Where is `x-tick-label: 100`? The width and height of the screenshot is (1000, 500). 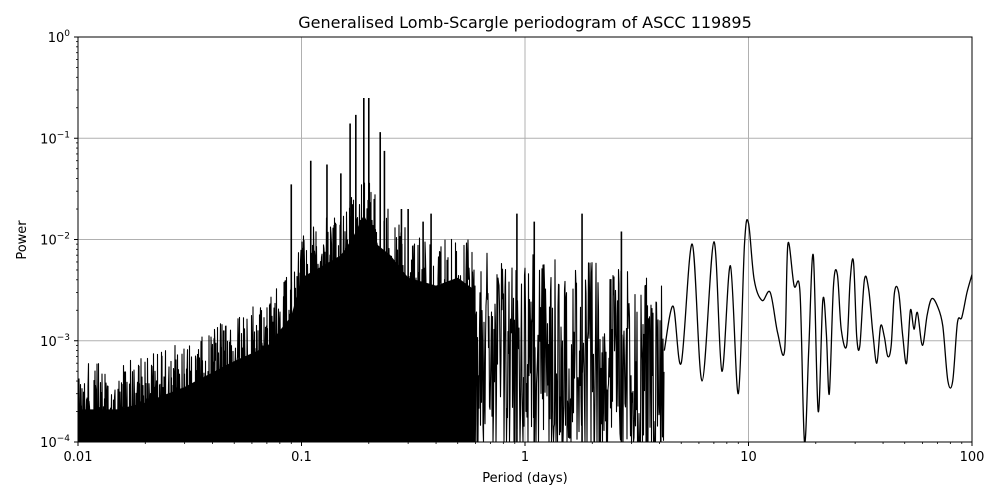 x-tick-label: 100 is located at coordinates (972, 457).